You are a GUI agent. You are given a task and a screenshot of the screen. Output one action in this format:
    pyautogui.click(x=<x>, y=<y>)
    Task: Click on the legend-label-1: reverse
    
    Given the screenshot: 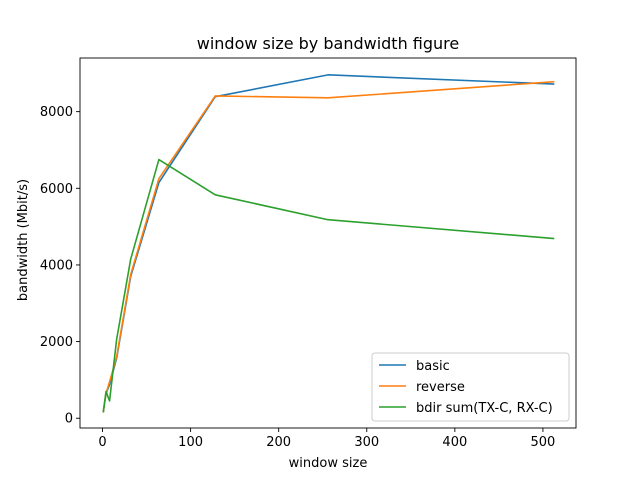 What is the action you would take?
    pyautogui.click(x=440, y=387)
    